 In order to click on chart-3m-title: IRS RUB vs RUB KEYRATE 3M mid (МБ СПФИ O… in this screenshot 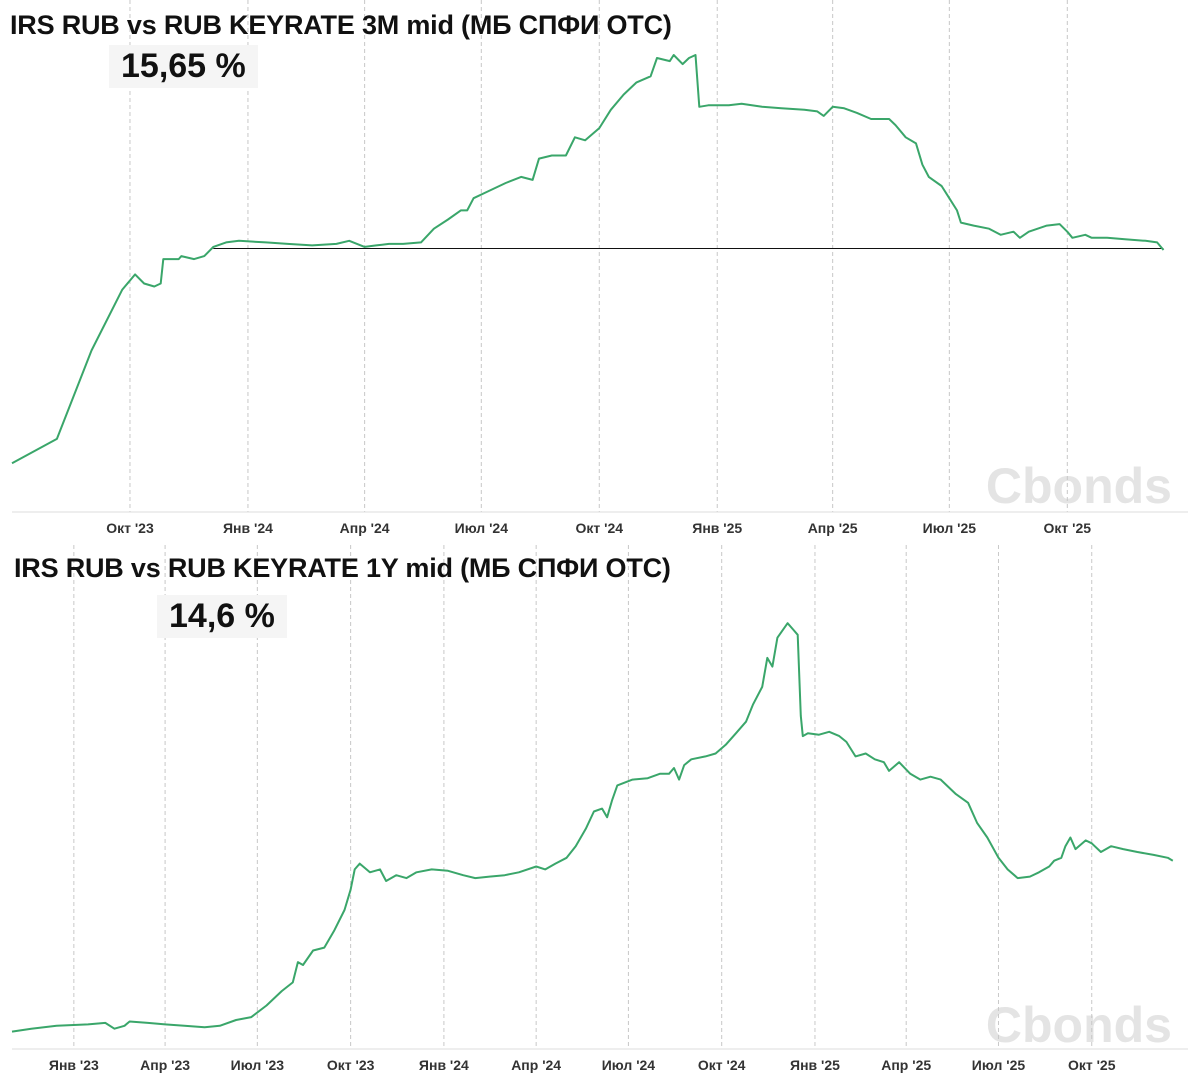, I will do `click(341, 25)`.